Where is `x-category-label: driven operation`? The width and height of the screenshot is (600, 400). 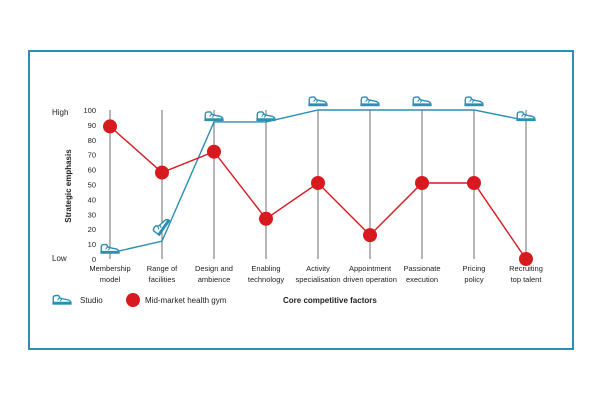
x-category-label: driven operation is located at coordinates (370, 279).